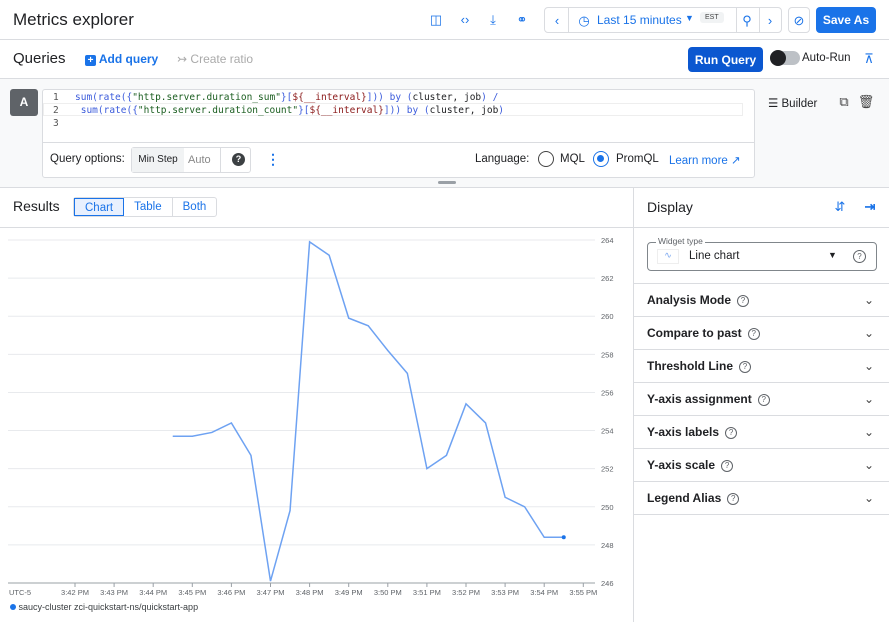 This screenshot has width=889, height=622. I want to click on section-y-axis-labels: Y-axis labels? ⌄, so click(761, 431).